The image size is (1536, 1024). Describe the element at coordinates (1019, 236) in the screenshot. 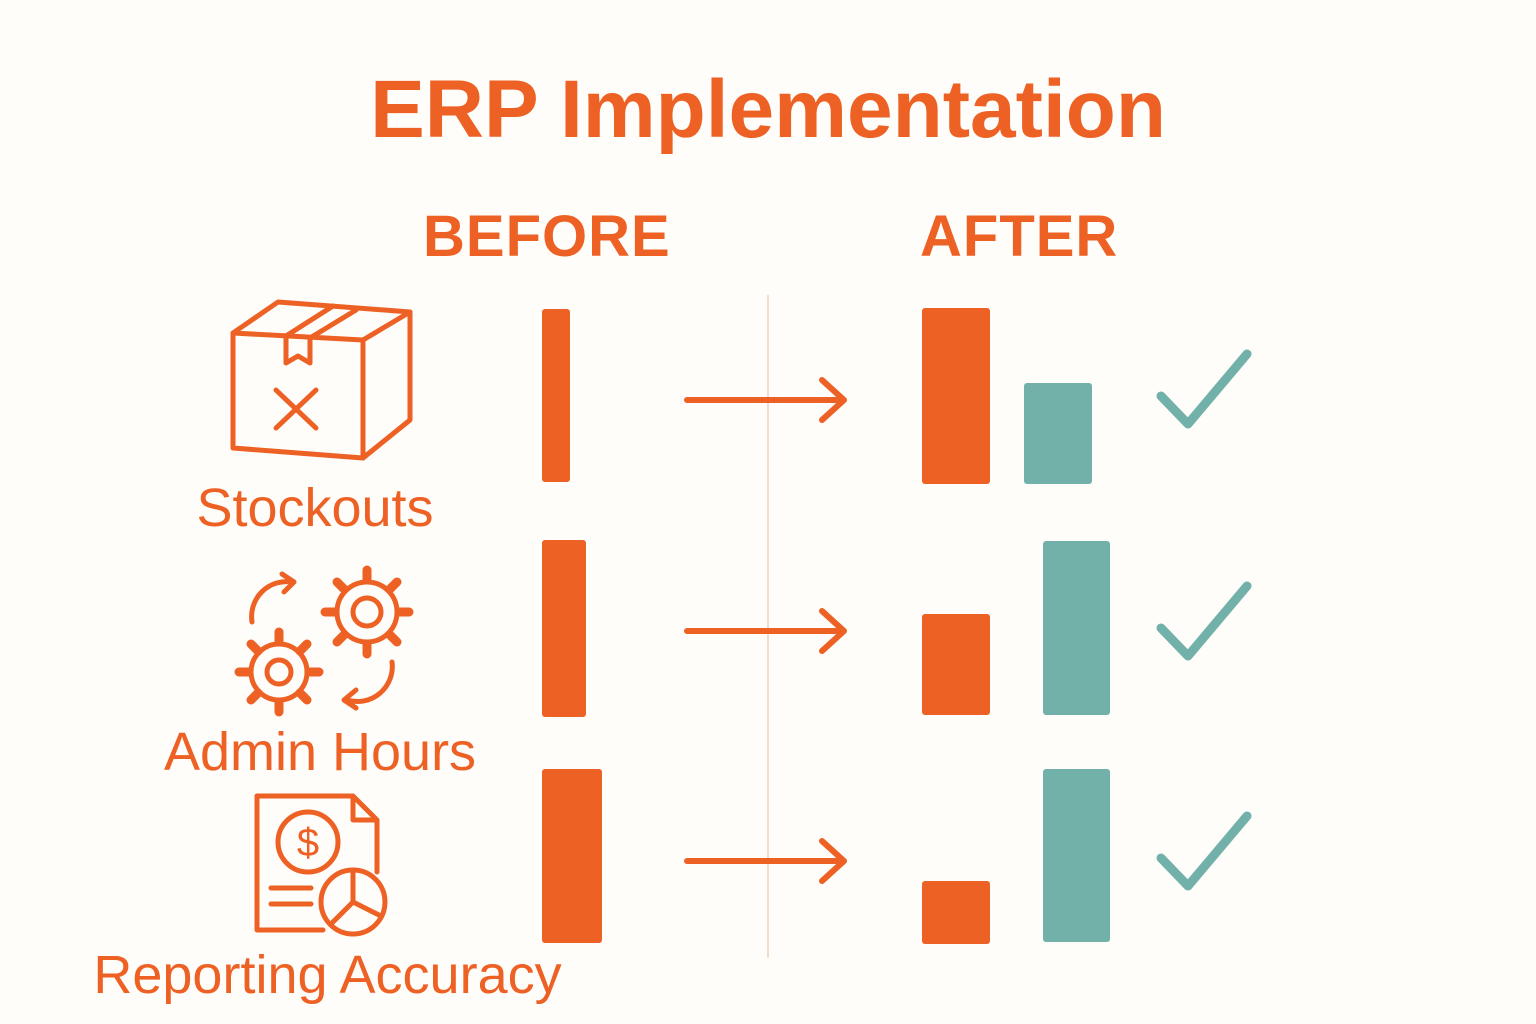

I see `after-heading: AFTER` at that location.